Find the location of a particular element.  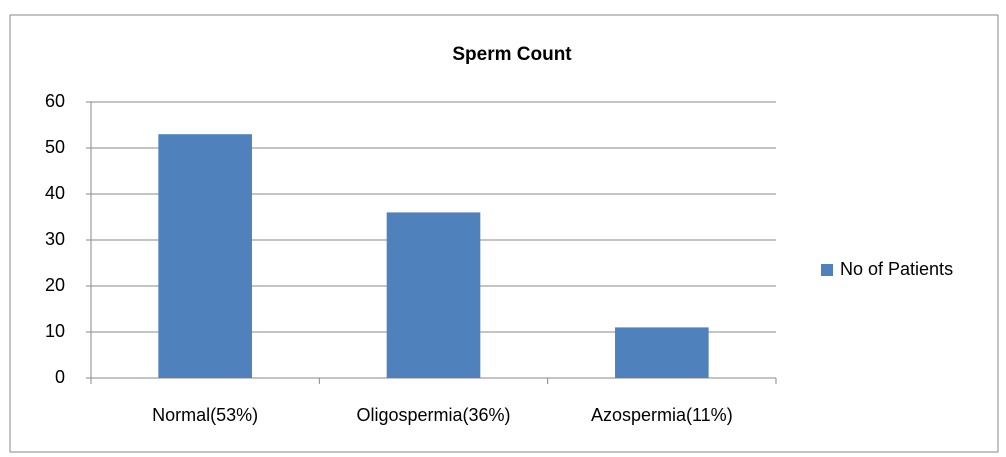

y-tick-label: 30 is located at coordinates (55, 239).